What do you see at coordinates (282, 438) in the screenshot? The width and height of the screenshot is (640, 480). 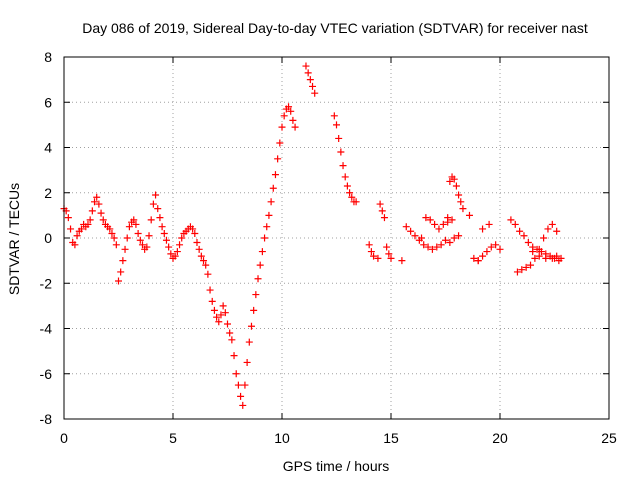 I see `x-tick-label: 10` at bounding box center [282, 438].